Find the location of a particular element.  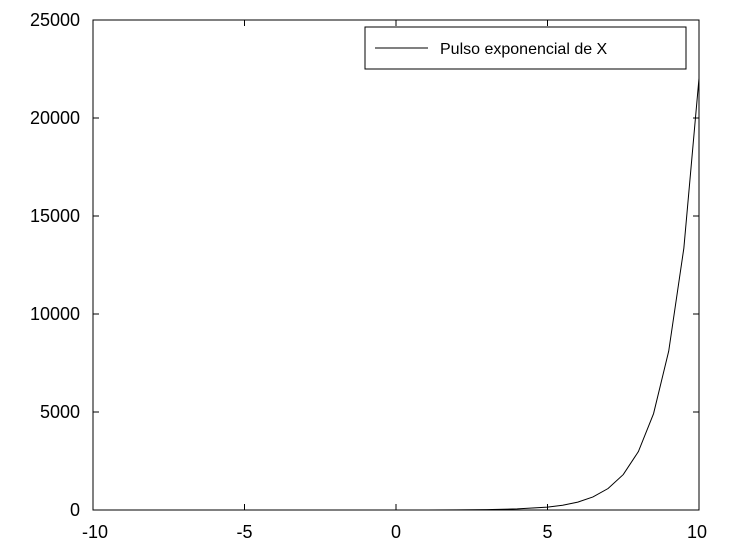

x-tick-label: 0 is located at coordinates (396, 532).